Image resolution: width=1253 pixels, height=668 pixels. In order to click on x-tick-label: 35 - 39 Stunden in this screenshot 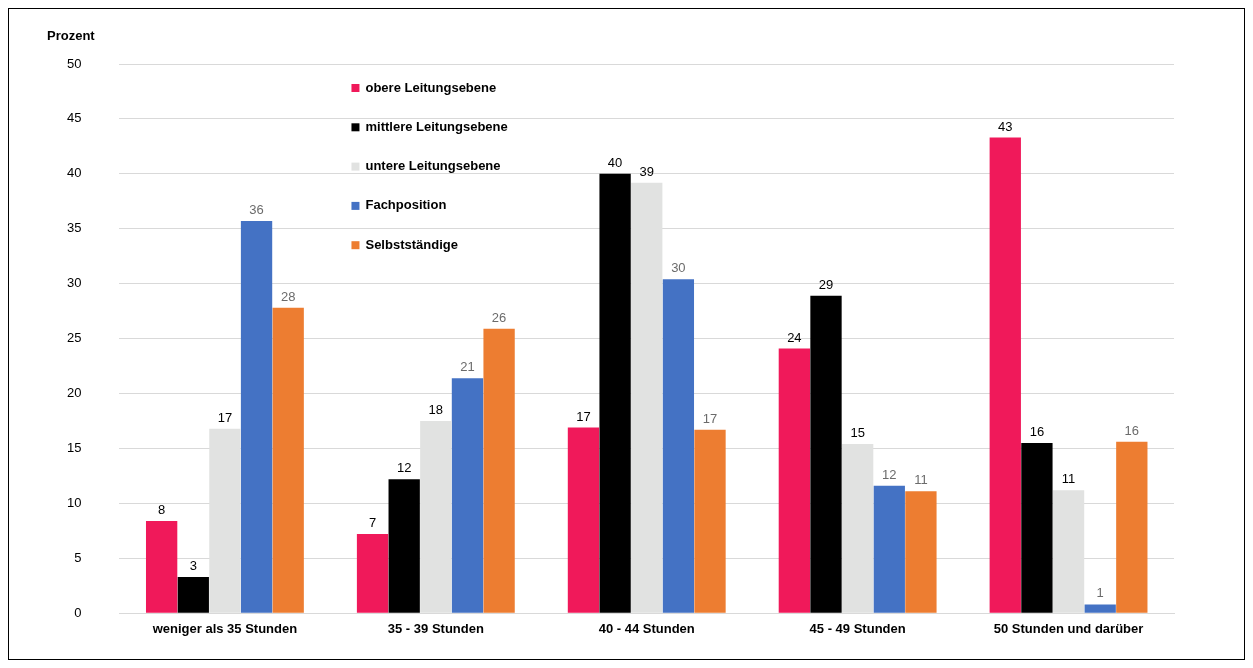, I will do `click(435, 628)`.